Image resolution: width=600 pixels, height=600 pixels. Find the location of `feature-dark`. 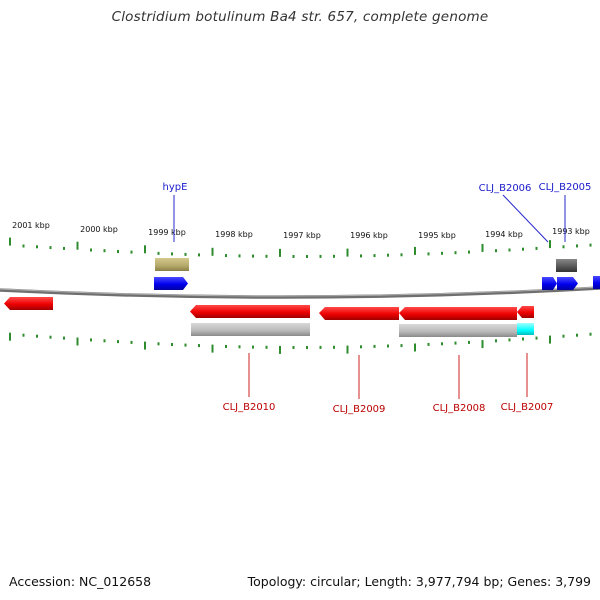

feature-dark is located at coordinates (566, 265).